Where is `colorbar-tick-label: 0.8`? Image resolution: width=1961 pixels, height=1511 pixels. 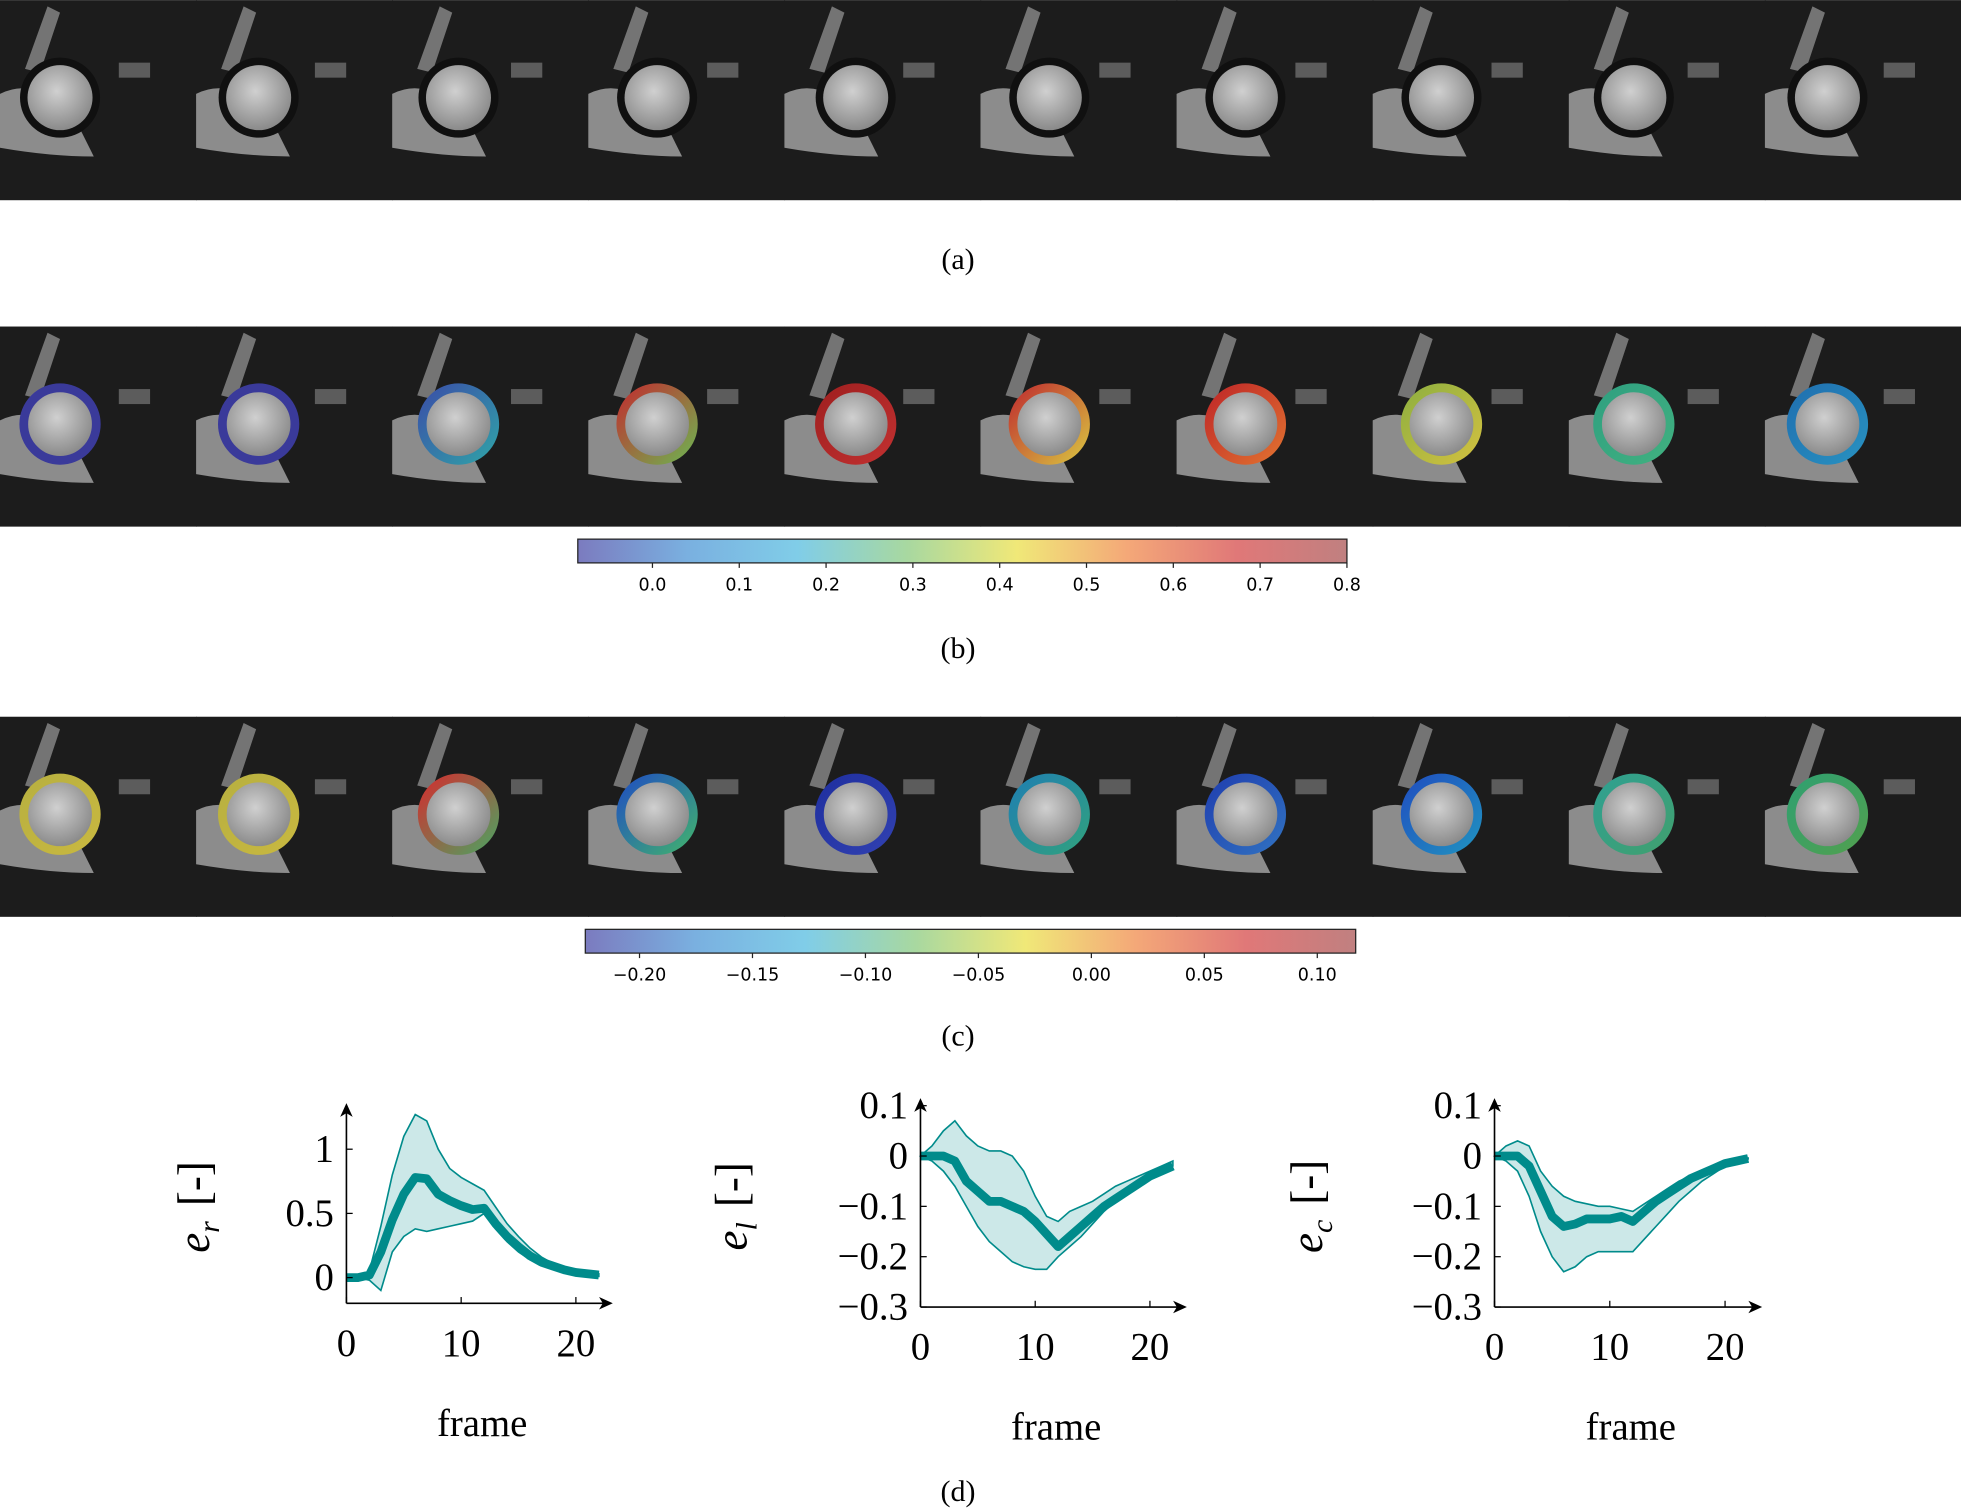 colorbar-tick-label: 0.8 is located at coordinates (1347, 585).